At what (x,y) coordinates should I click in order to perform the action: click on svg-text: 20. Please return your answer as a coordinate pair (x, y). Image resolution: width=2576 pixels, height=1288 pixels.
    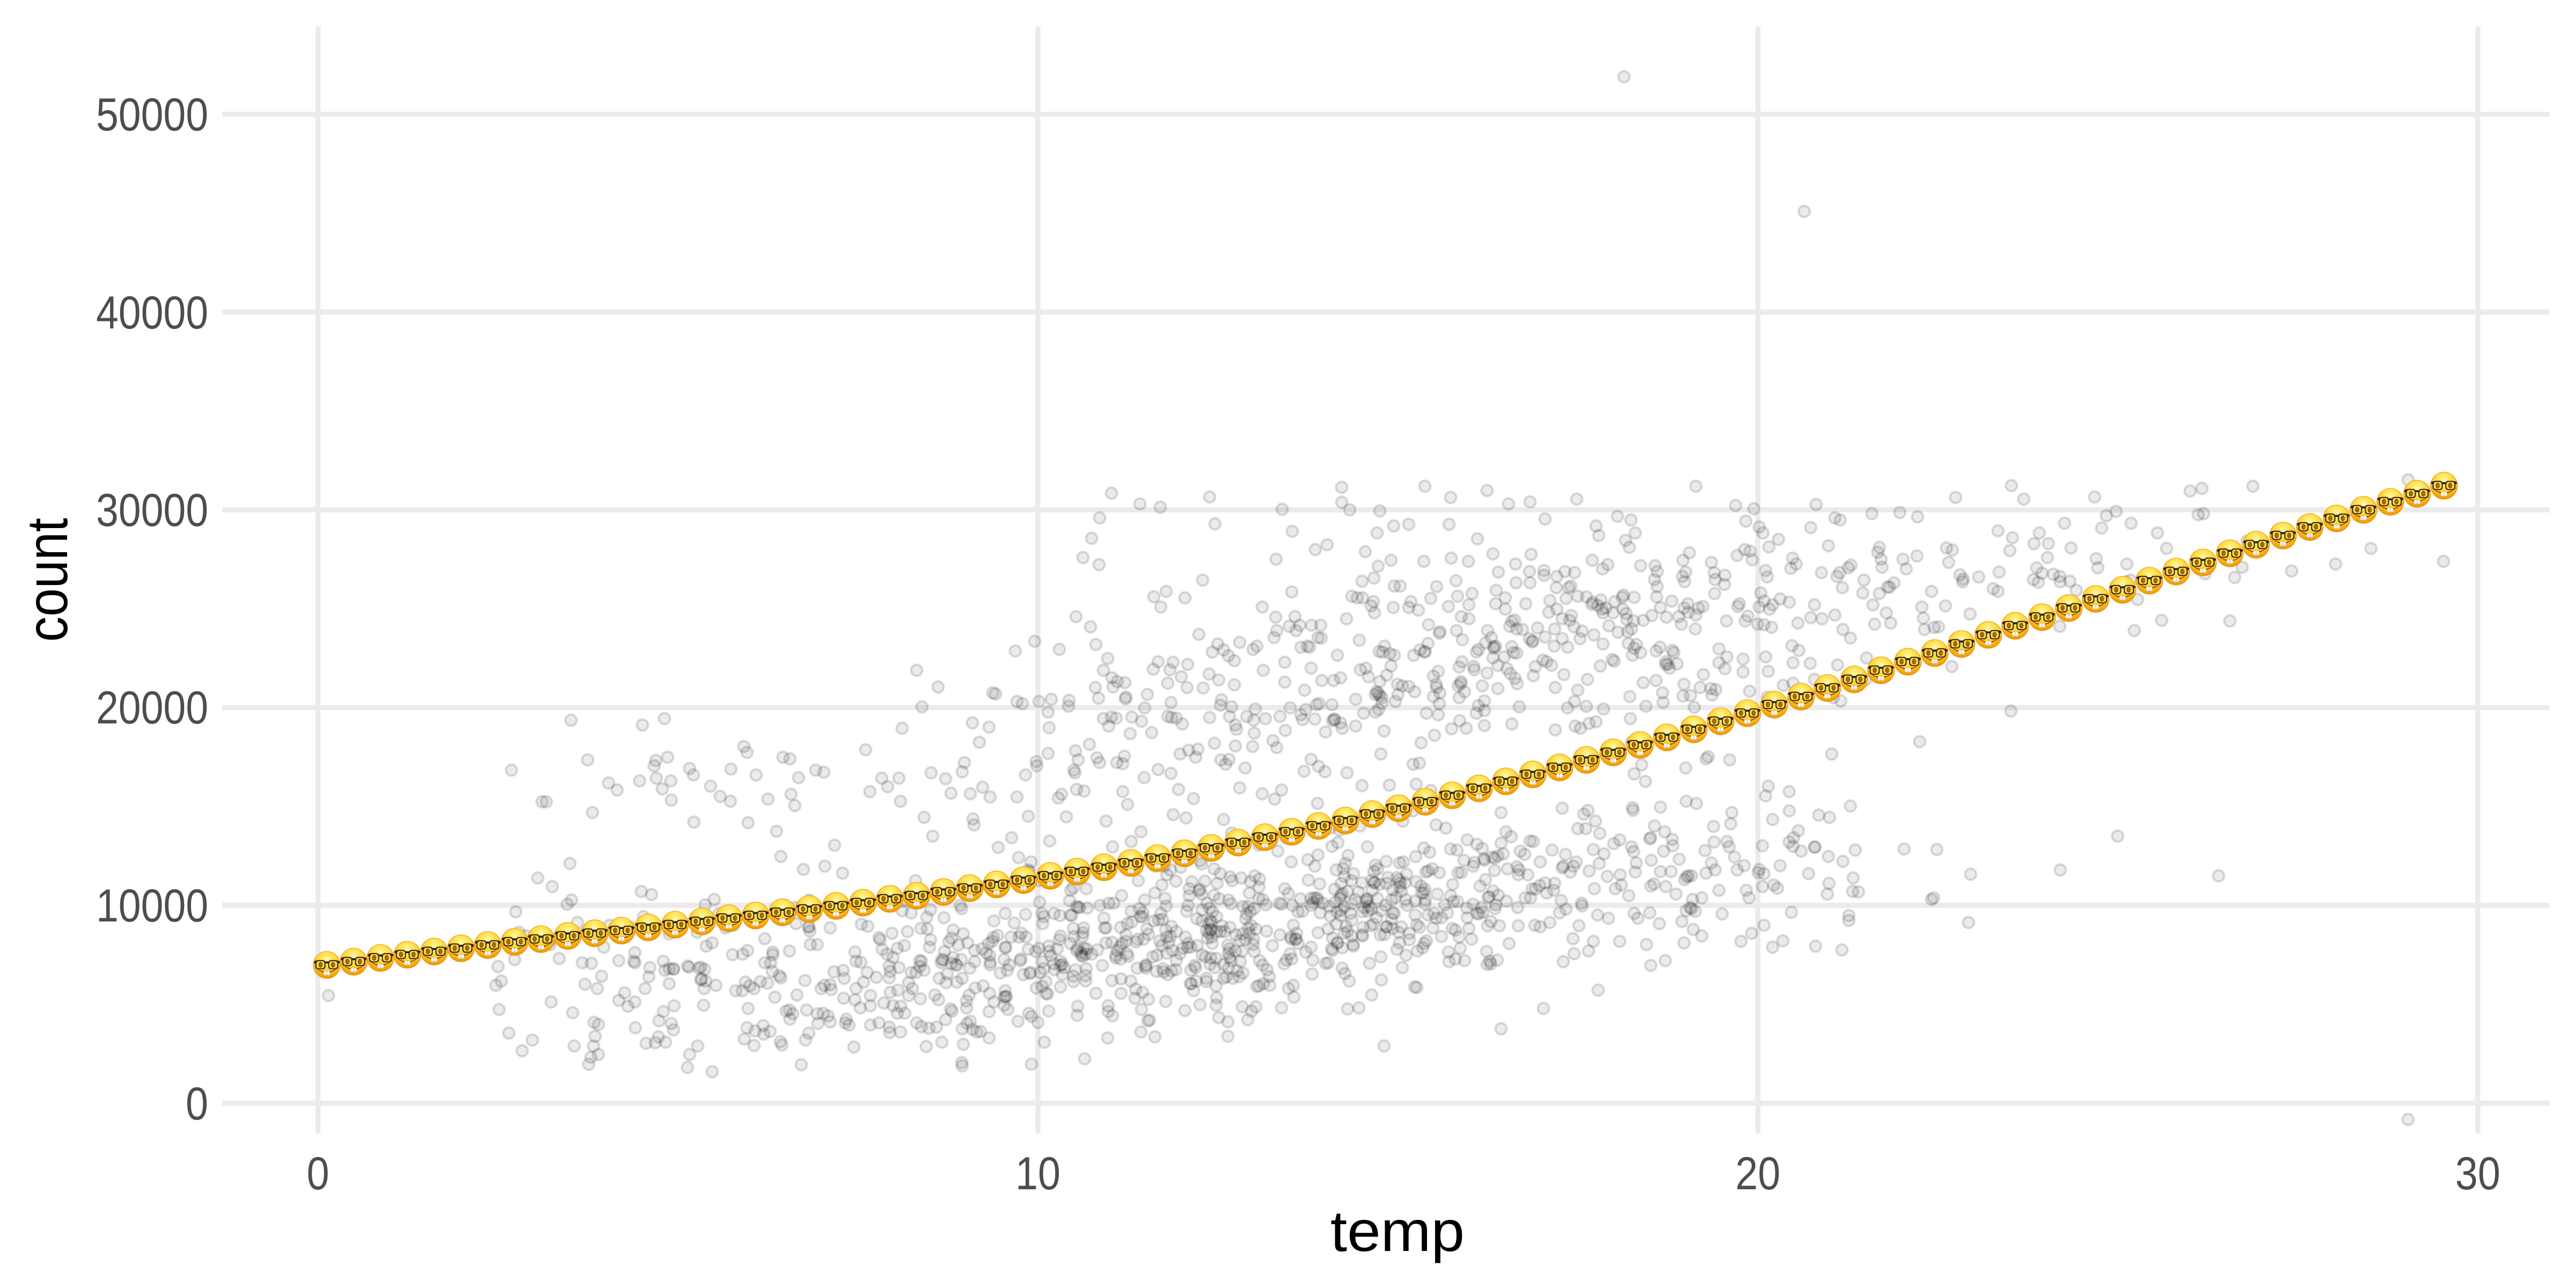
    Looking at the image, I should click on (1758, 1173).